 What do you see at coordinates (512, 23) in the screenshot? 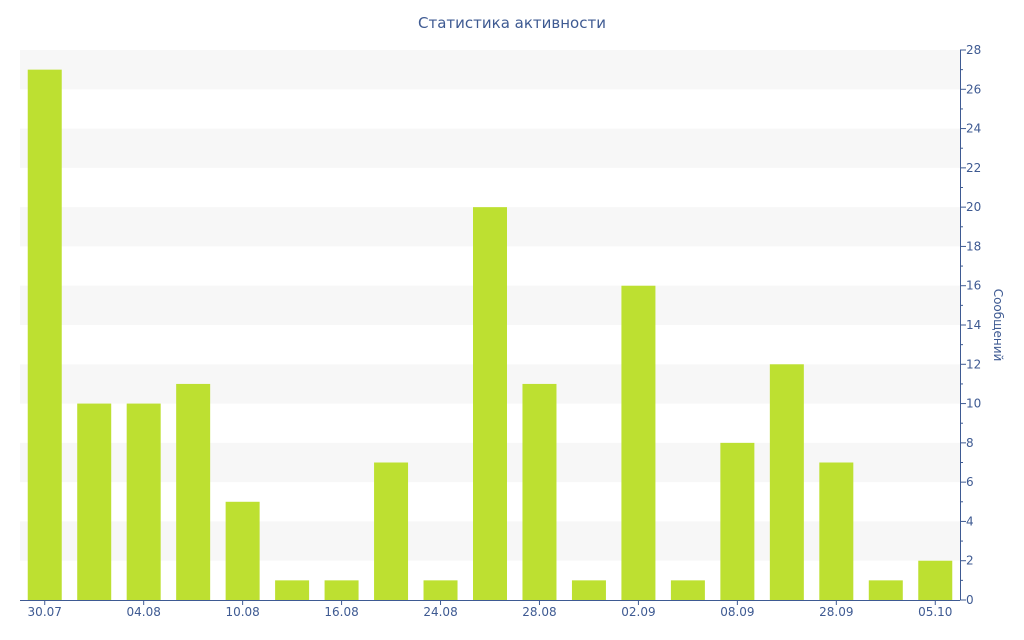
I see `chart-title: Статистика активности` at bounding box center [512, 23].